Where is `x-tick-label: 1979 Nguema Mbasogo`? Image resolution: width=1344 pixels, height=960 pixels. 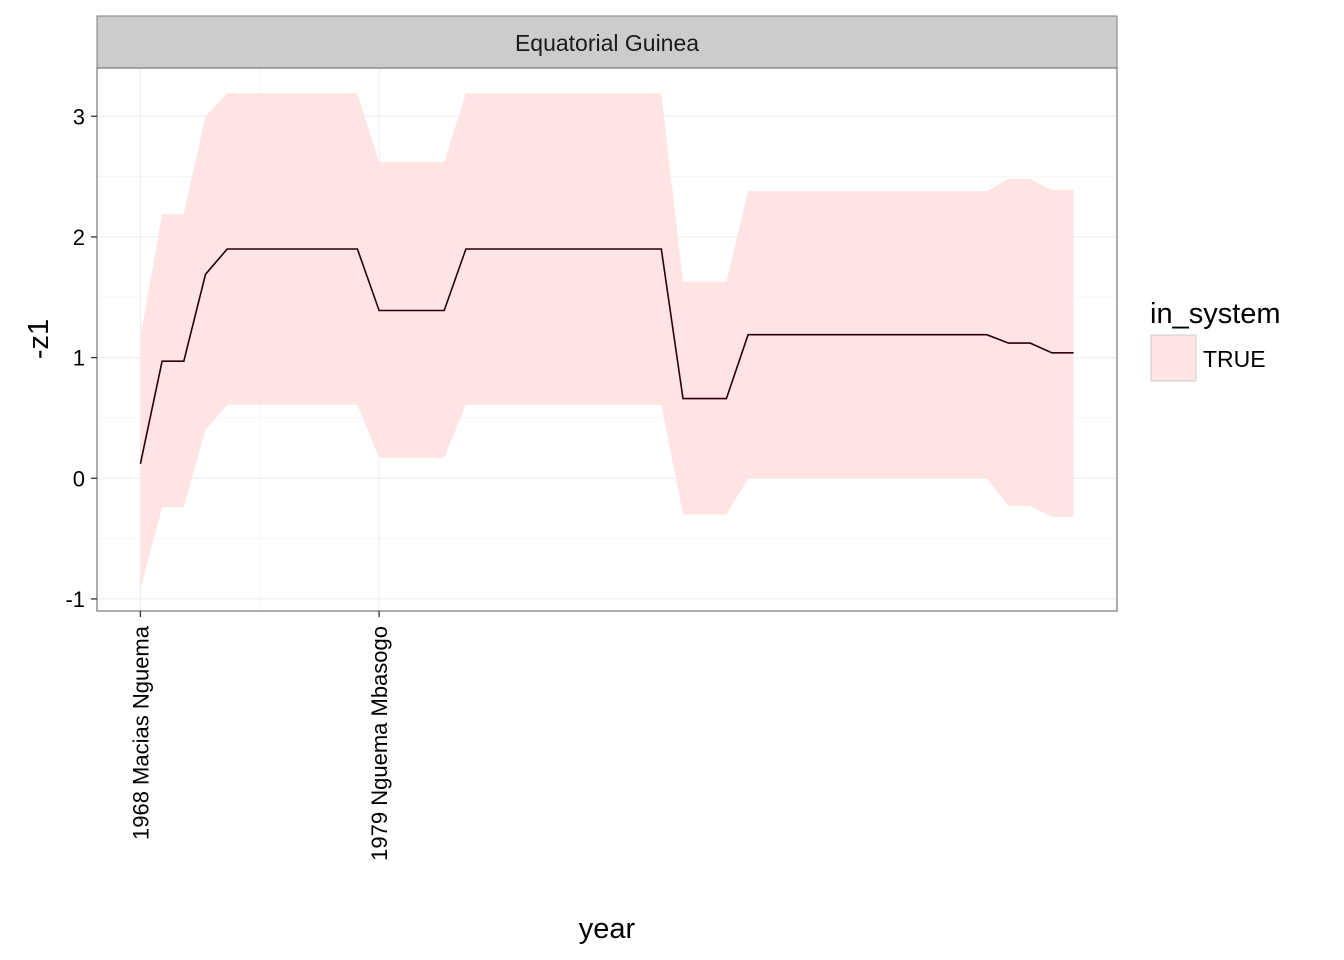 x-tick-label: 1979 Nguema Mbasogo is located at coordinates (379, 743).